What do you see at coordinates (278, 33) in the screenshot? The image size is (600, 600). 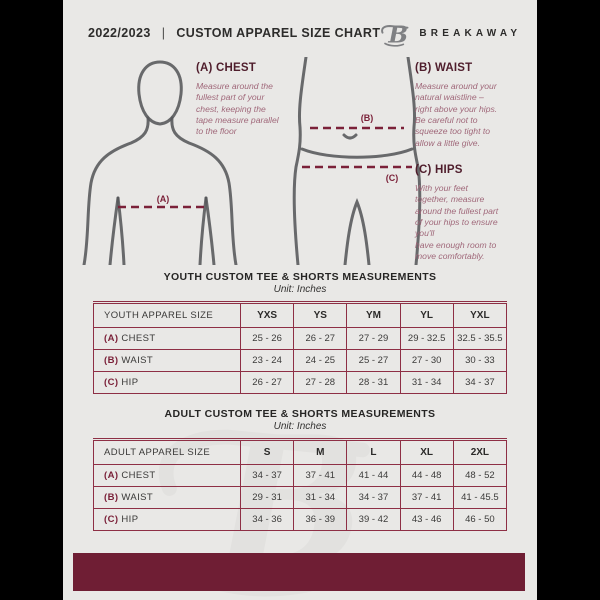 I see `chart-title: CUSTOM APPAREL SIZE CHART` at bounding box center [278, 33].